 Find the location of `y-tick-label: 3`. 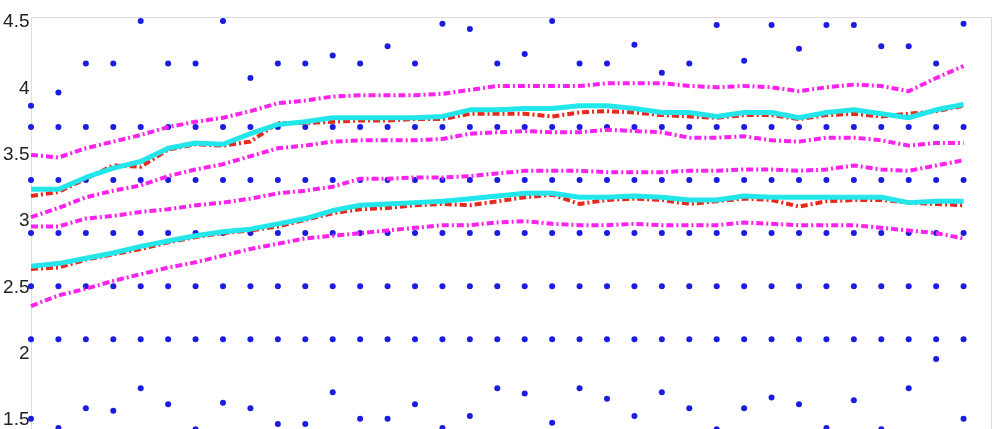

y-tick-label: 3 is located at coordinates (24, 220).